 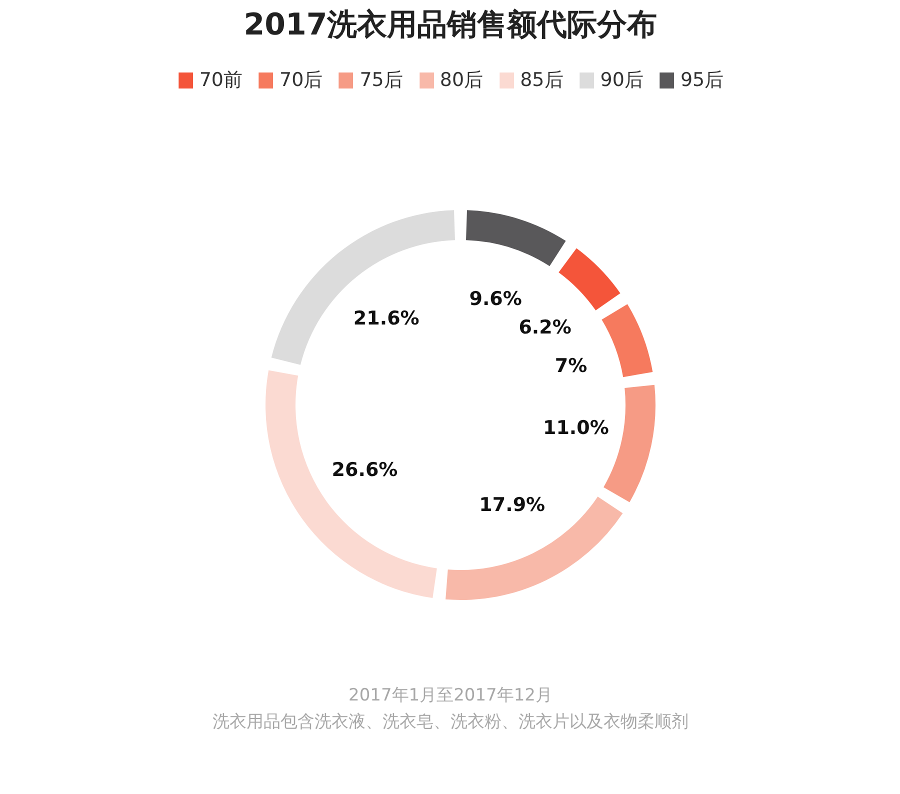 What do you see at coordinates (221, 80) in the screenshot?
I see `legend-label: 70前` at bounding box center [221, 80].